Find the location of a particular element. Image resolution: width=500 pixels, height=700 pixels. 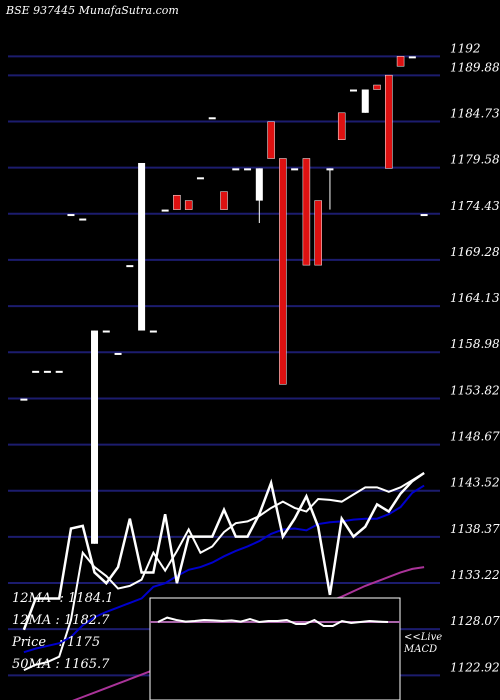

y-tick-label: 1158.98 is located at coordinates (475, 344).